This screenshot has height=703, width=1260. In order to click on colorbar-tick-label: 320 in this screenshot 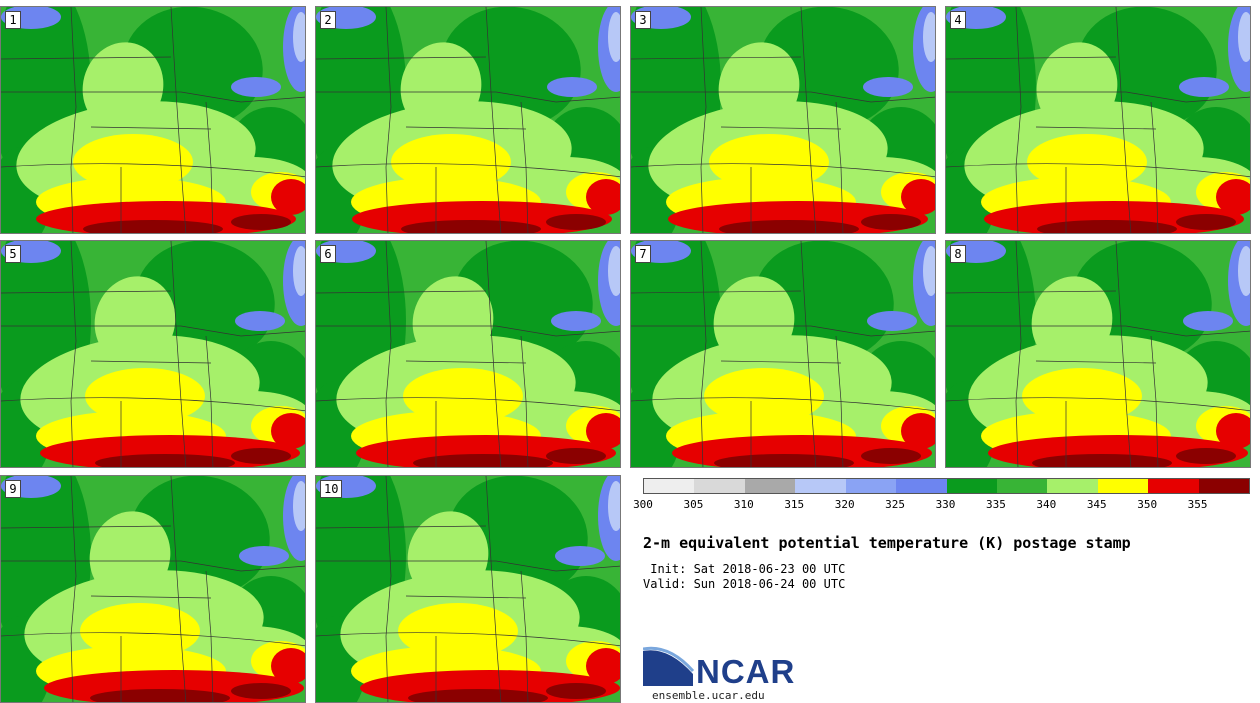, I will do `click(844, 504)`.